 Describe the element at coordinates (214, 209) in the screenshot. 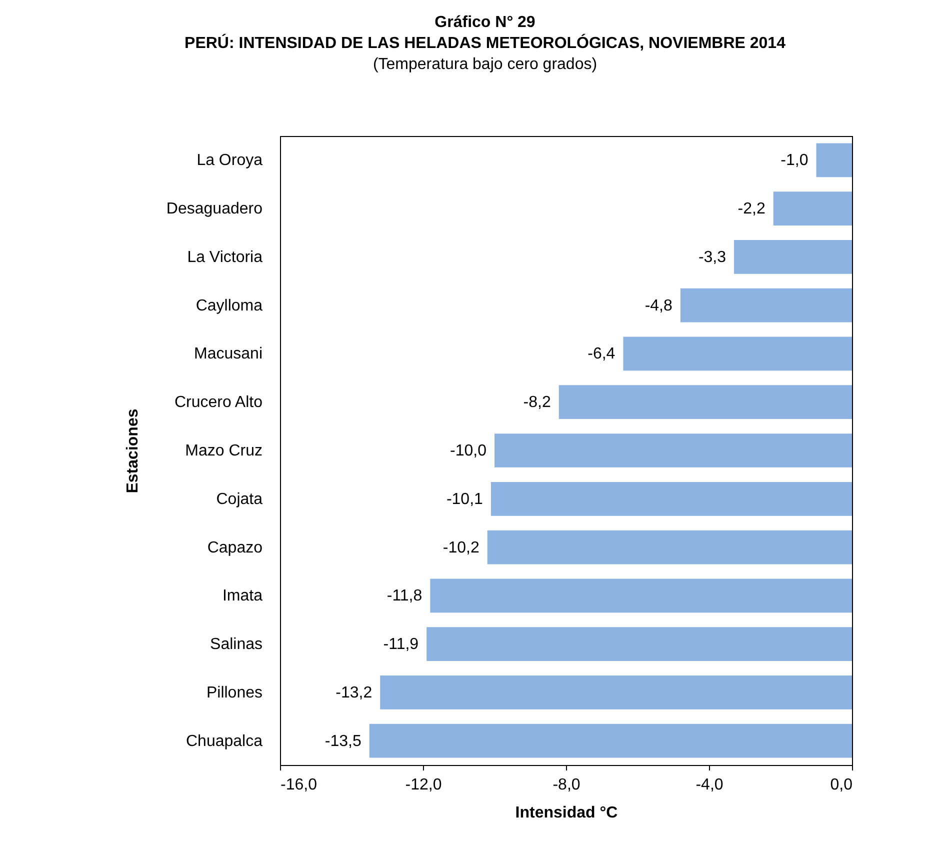

I see `y-tick-label: Desaguadero` at that location.